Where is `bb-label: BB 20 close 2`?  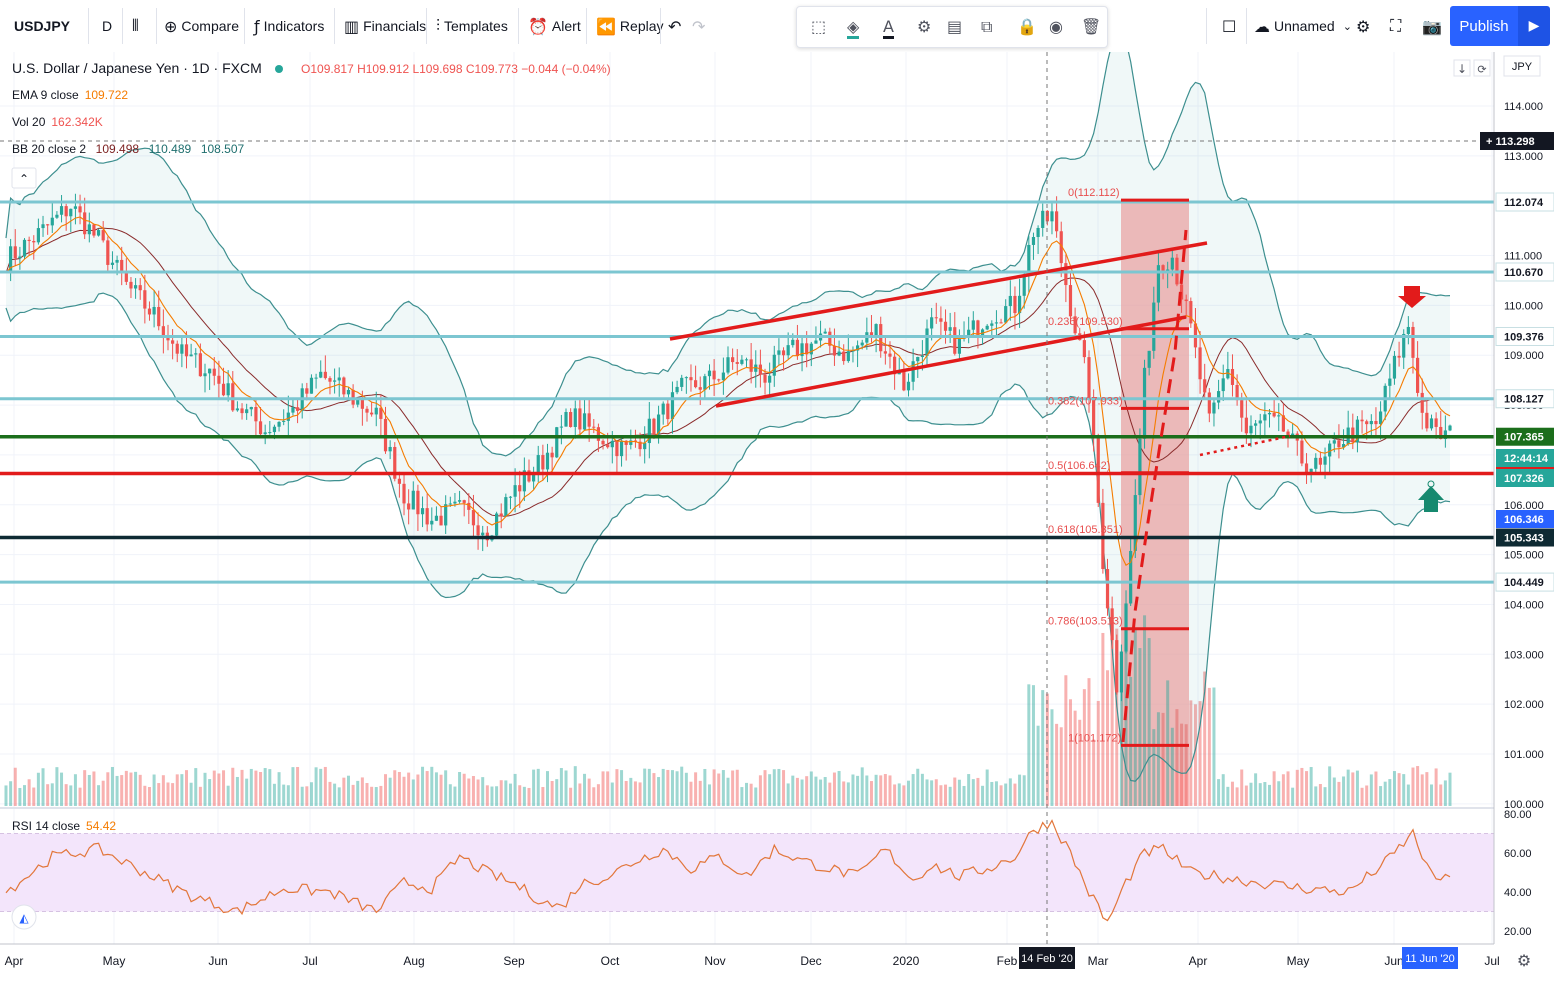 bb-label: BB 20 close 2 is located at coordinates (49, 149).